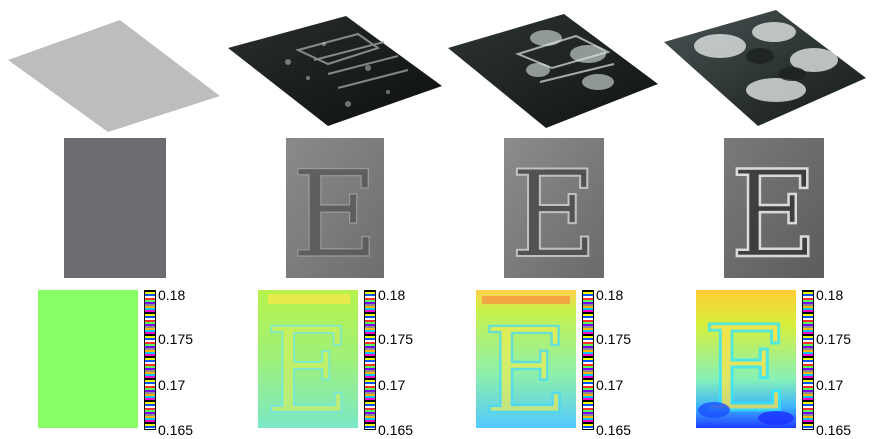  What do you see at coordinates (396, 430) in the screenshot?
I see `colorbar-tick: 0.165` at bounding box center [396, 430].